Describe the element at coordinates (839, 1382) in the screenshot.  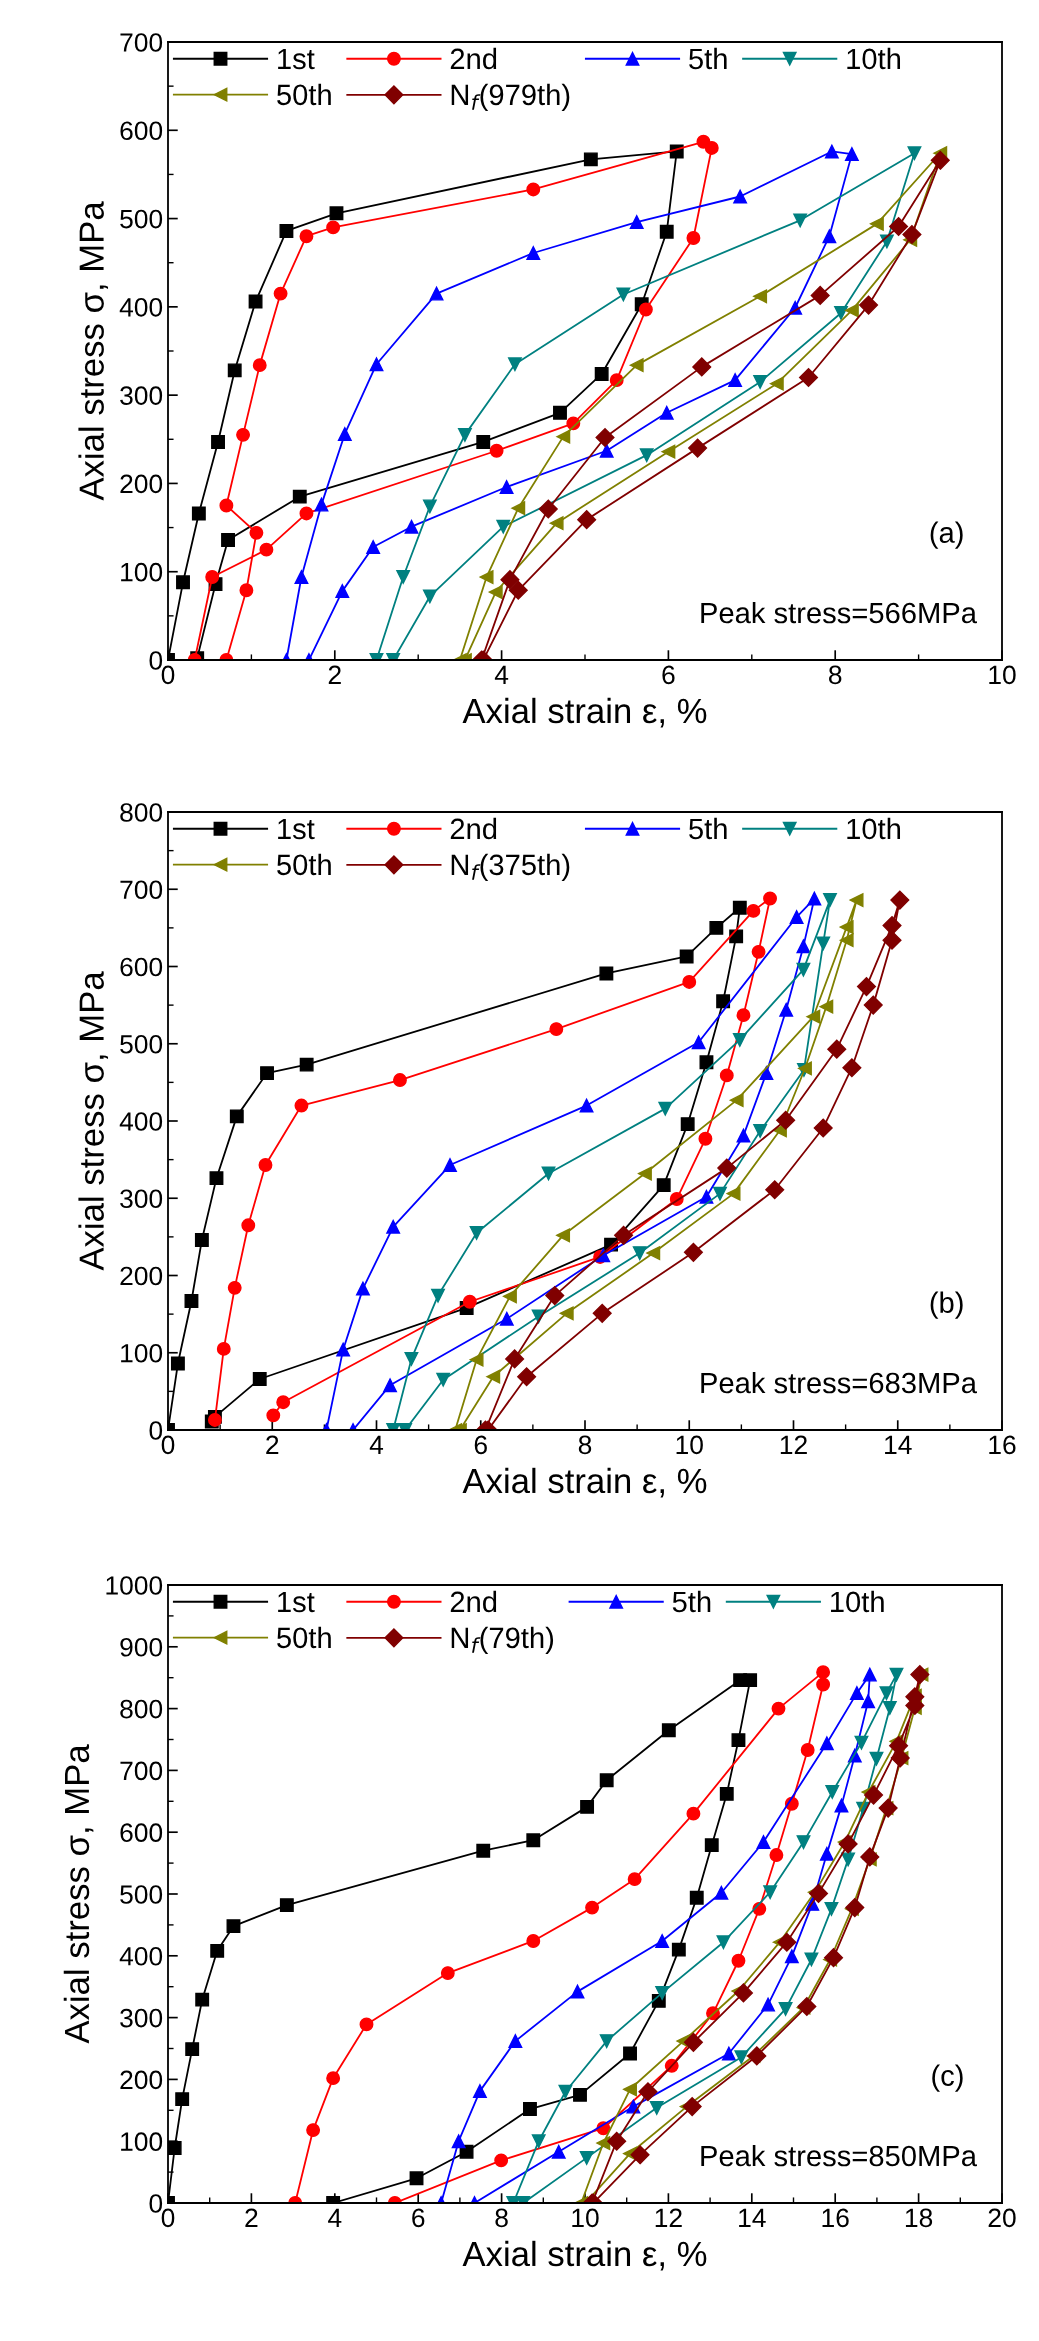
I see `annotation: Peak stress=683MPa` at that location.